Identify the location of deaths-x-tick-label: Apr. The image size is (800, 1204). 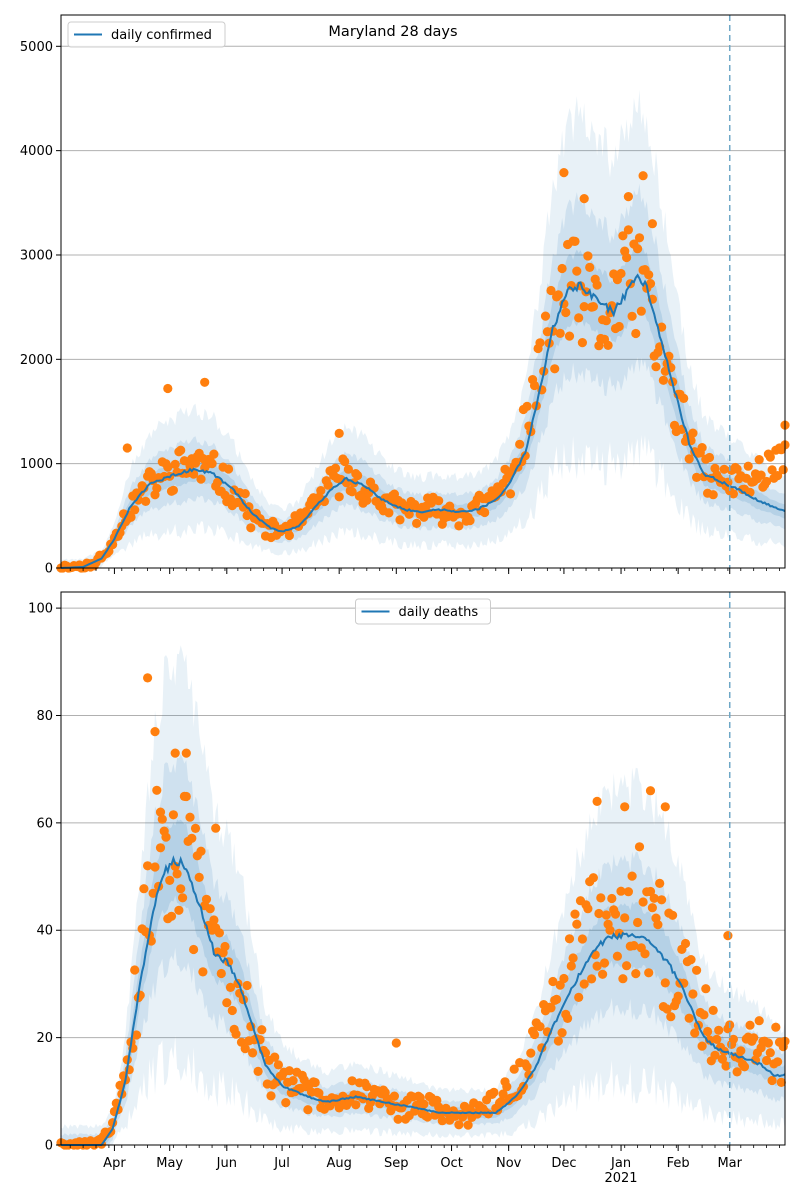
(114, 1163).